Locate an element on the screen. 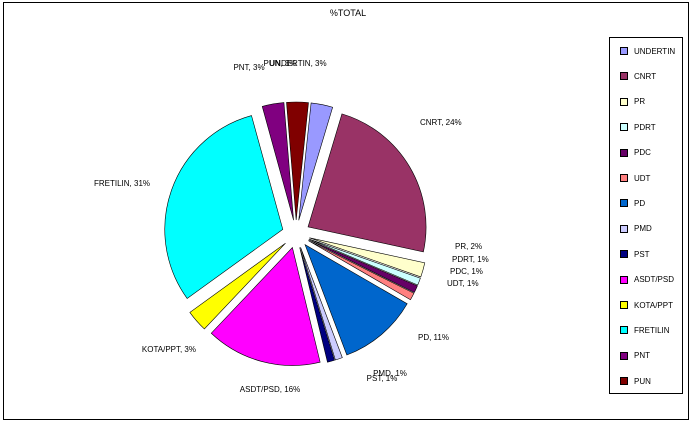 The height and width of the screenshot is (426, 696). data-label-asdt-psd: ASDT/PSD, 16% is located at coordinates (270, 389).